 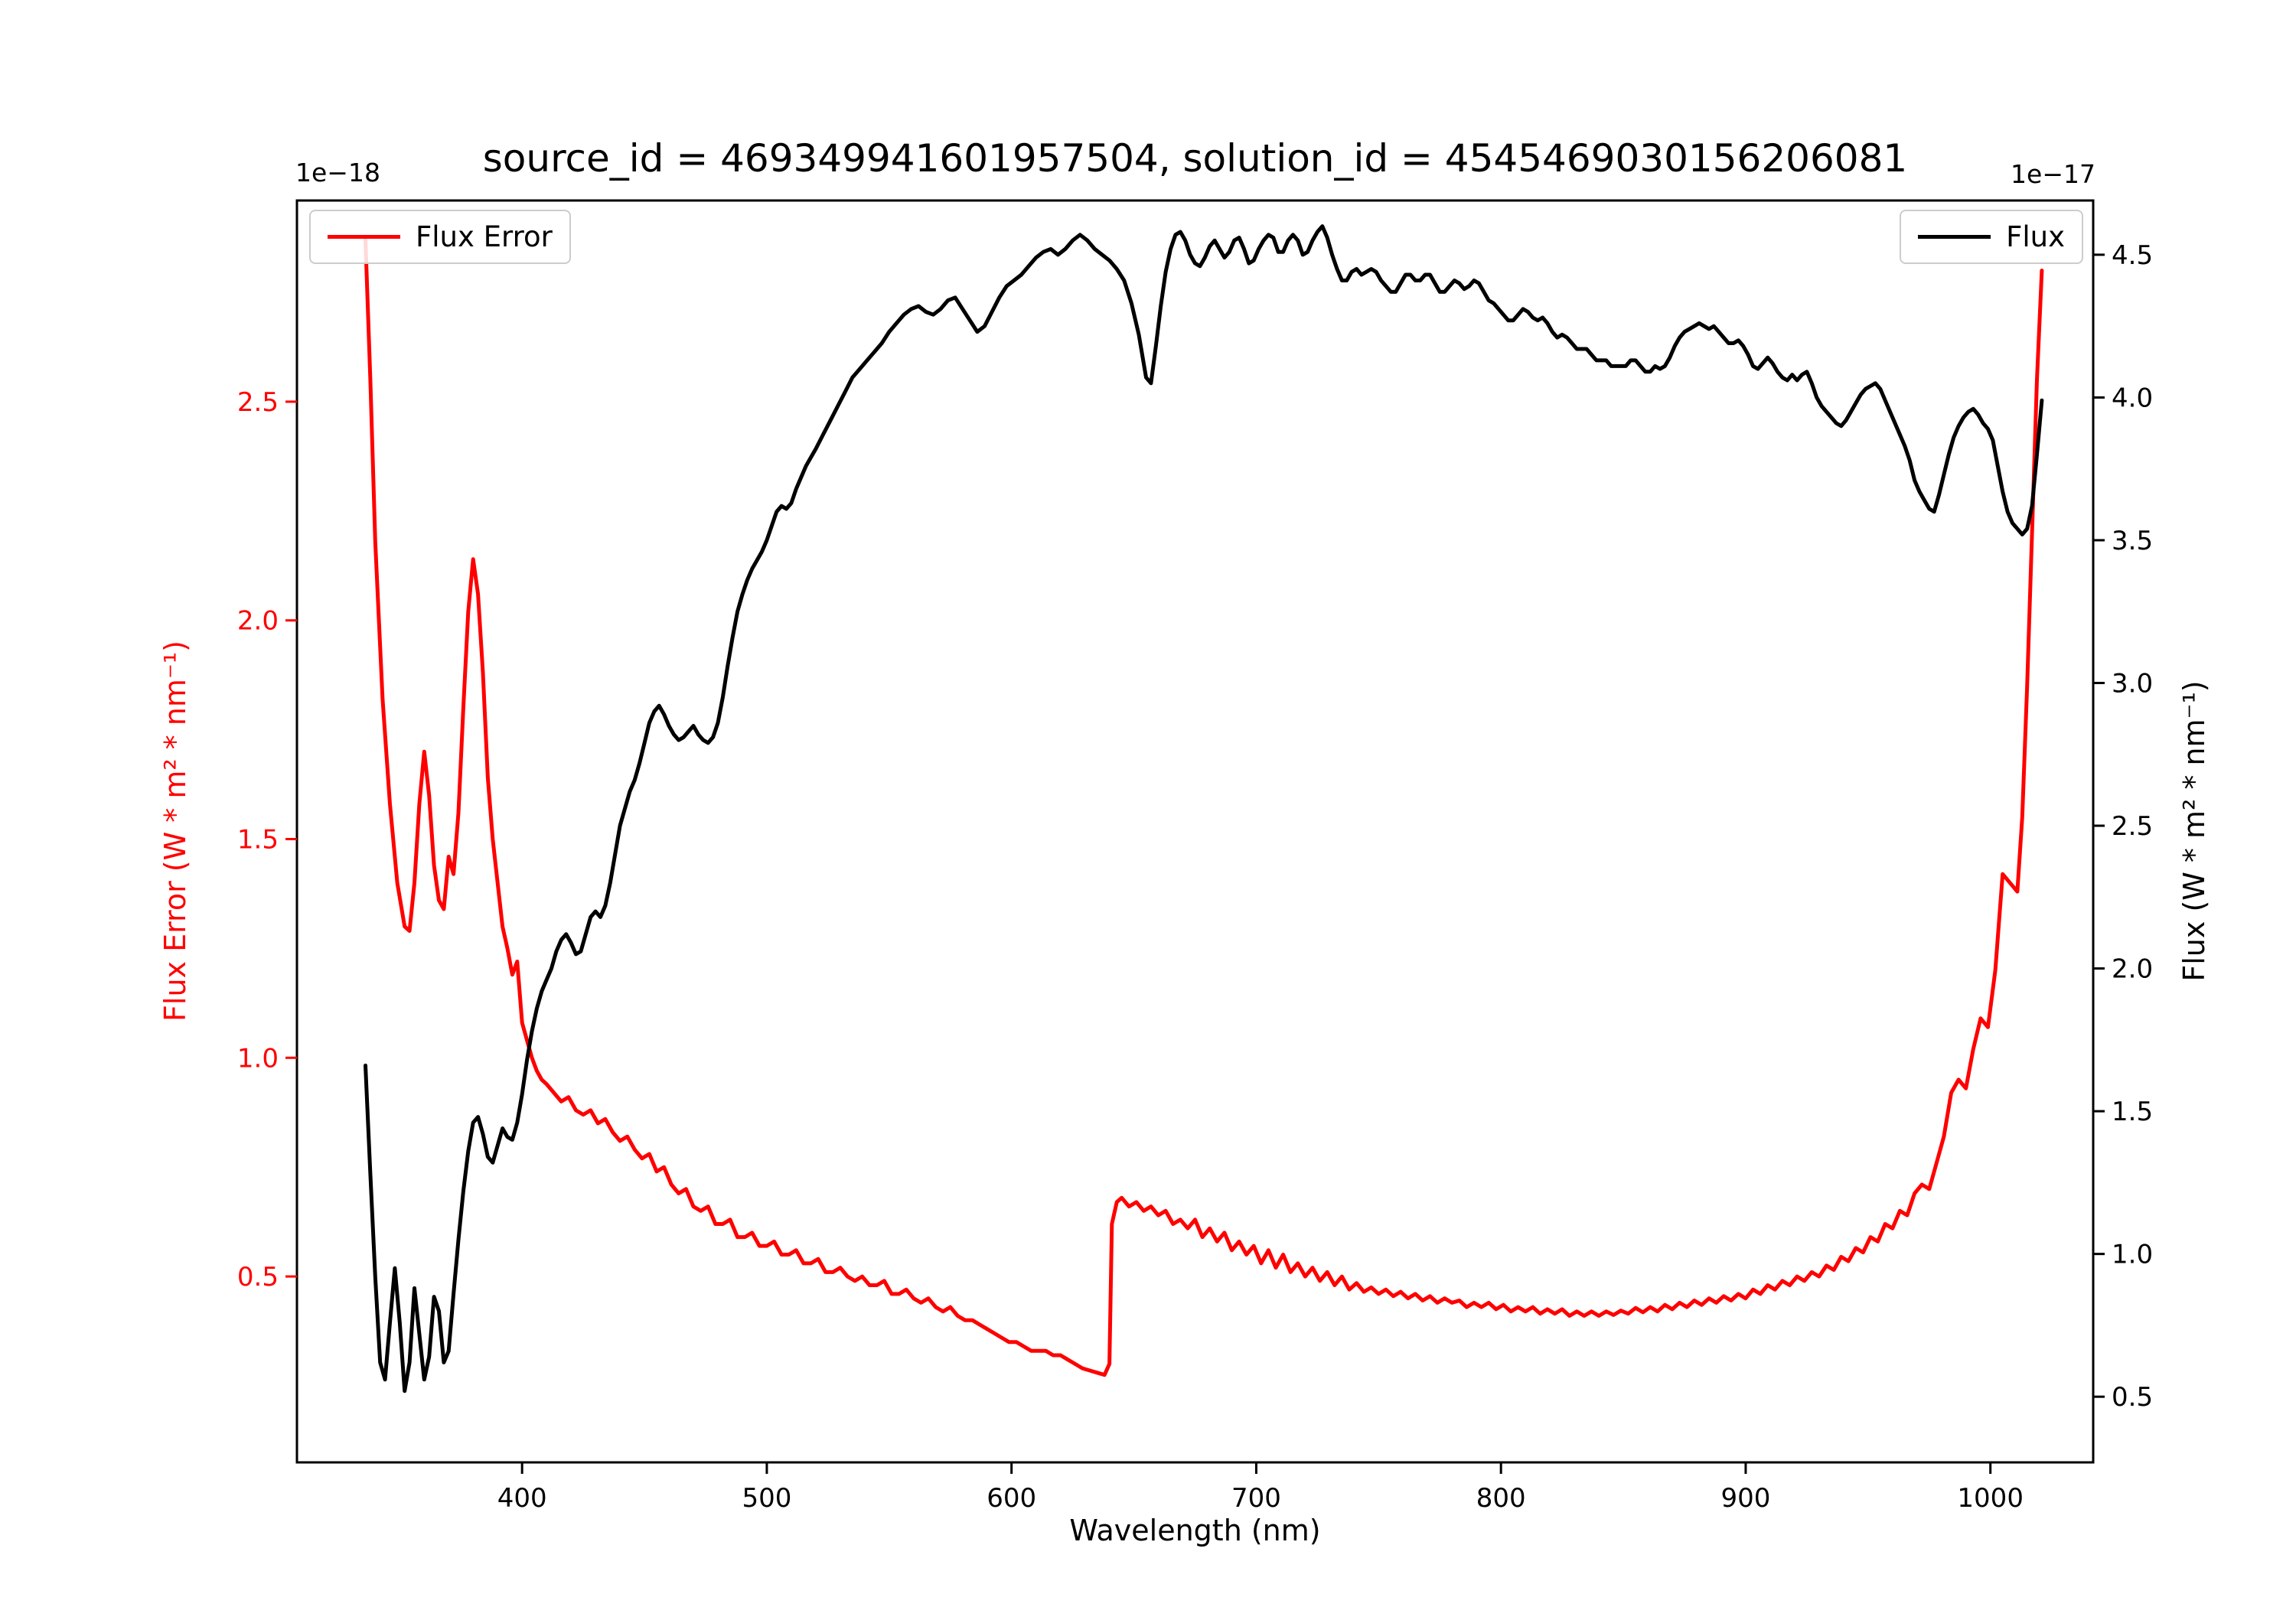 What do you see at coordinates (484, 237) in the screenshot?
I see `legend-flux-error-label: Flux Error` at bounding box center [484, 237].